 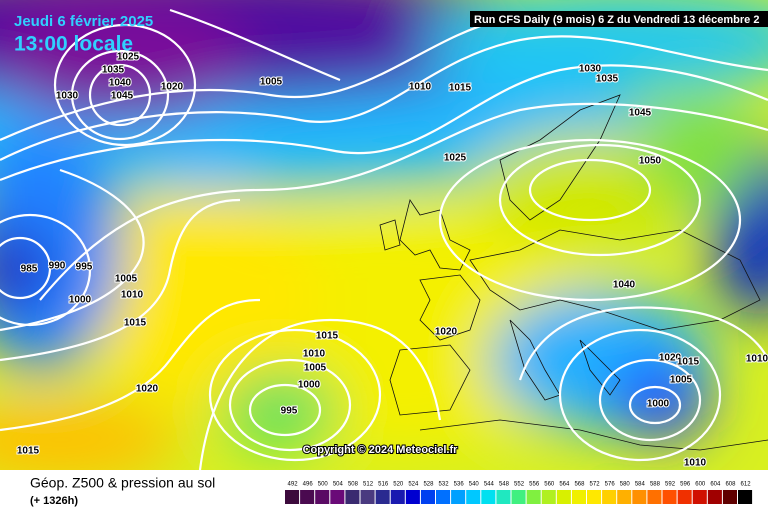 I want to click on forecast-time: 13:00 locale, so click(x=73, y=44).